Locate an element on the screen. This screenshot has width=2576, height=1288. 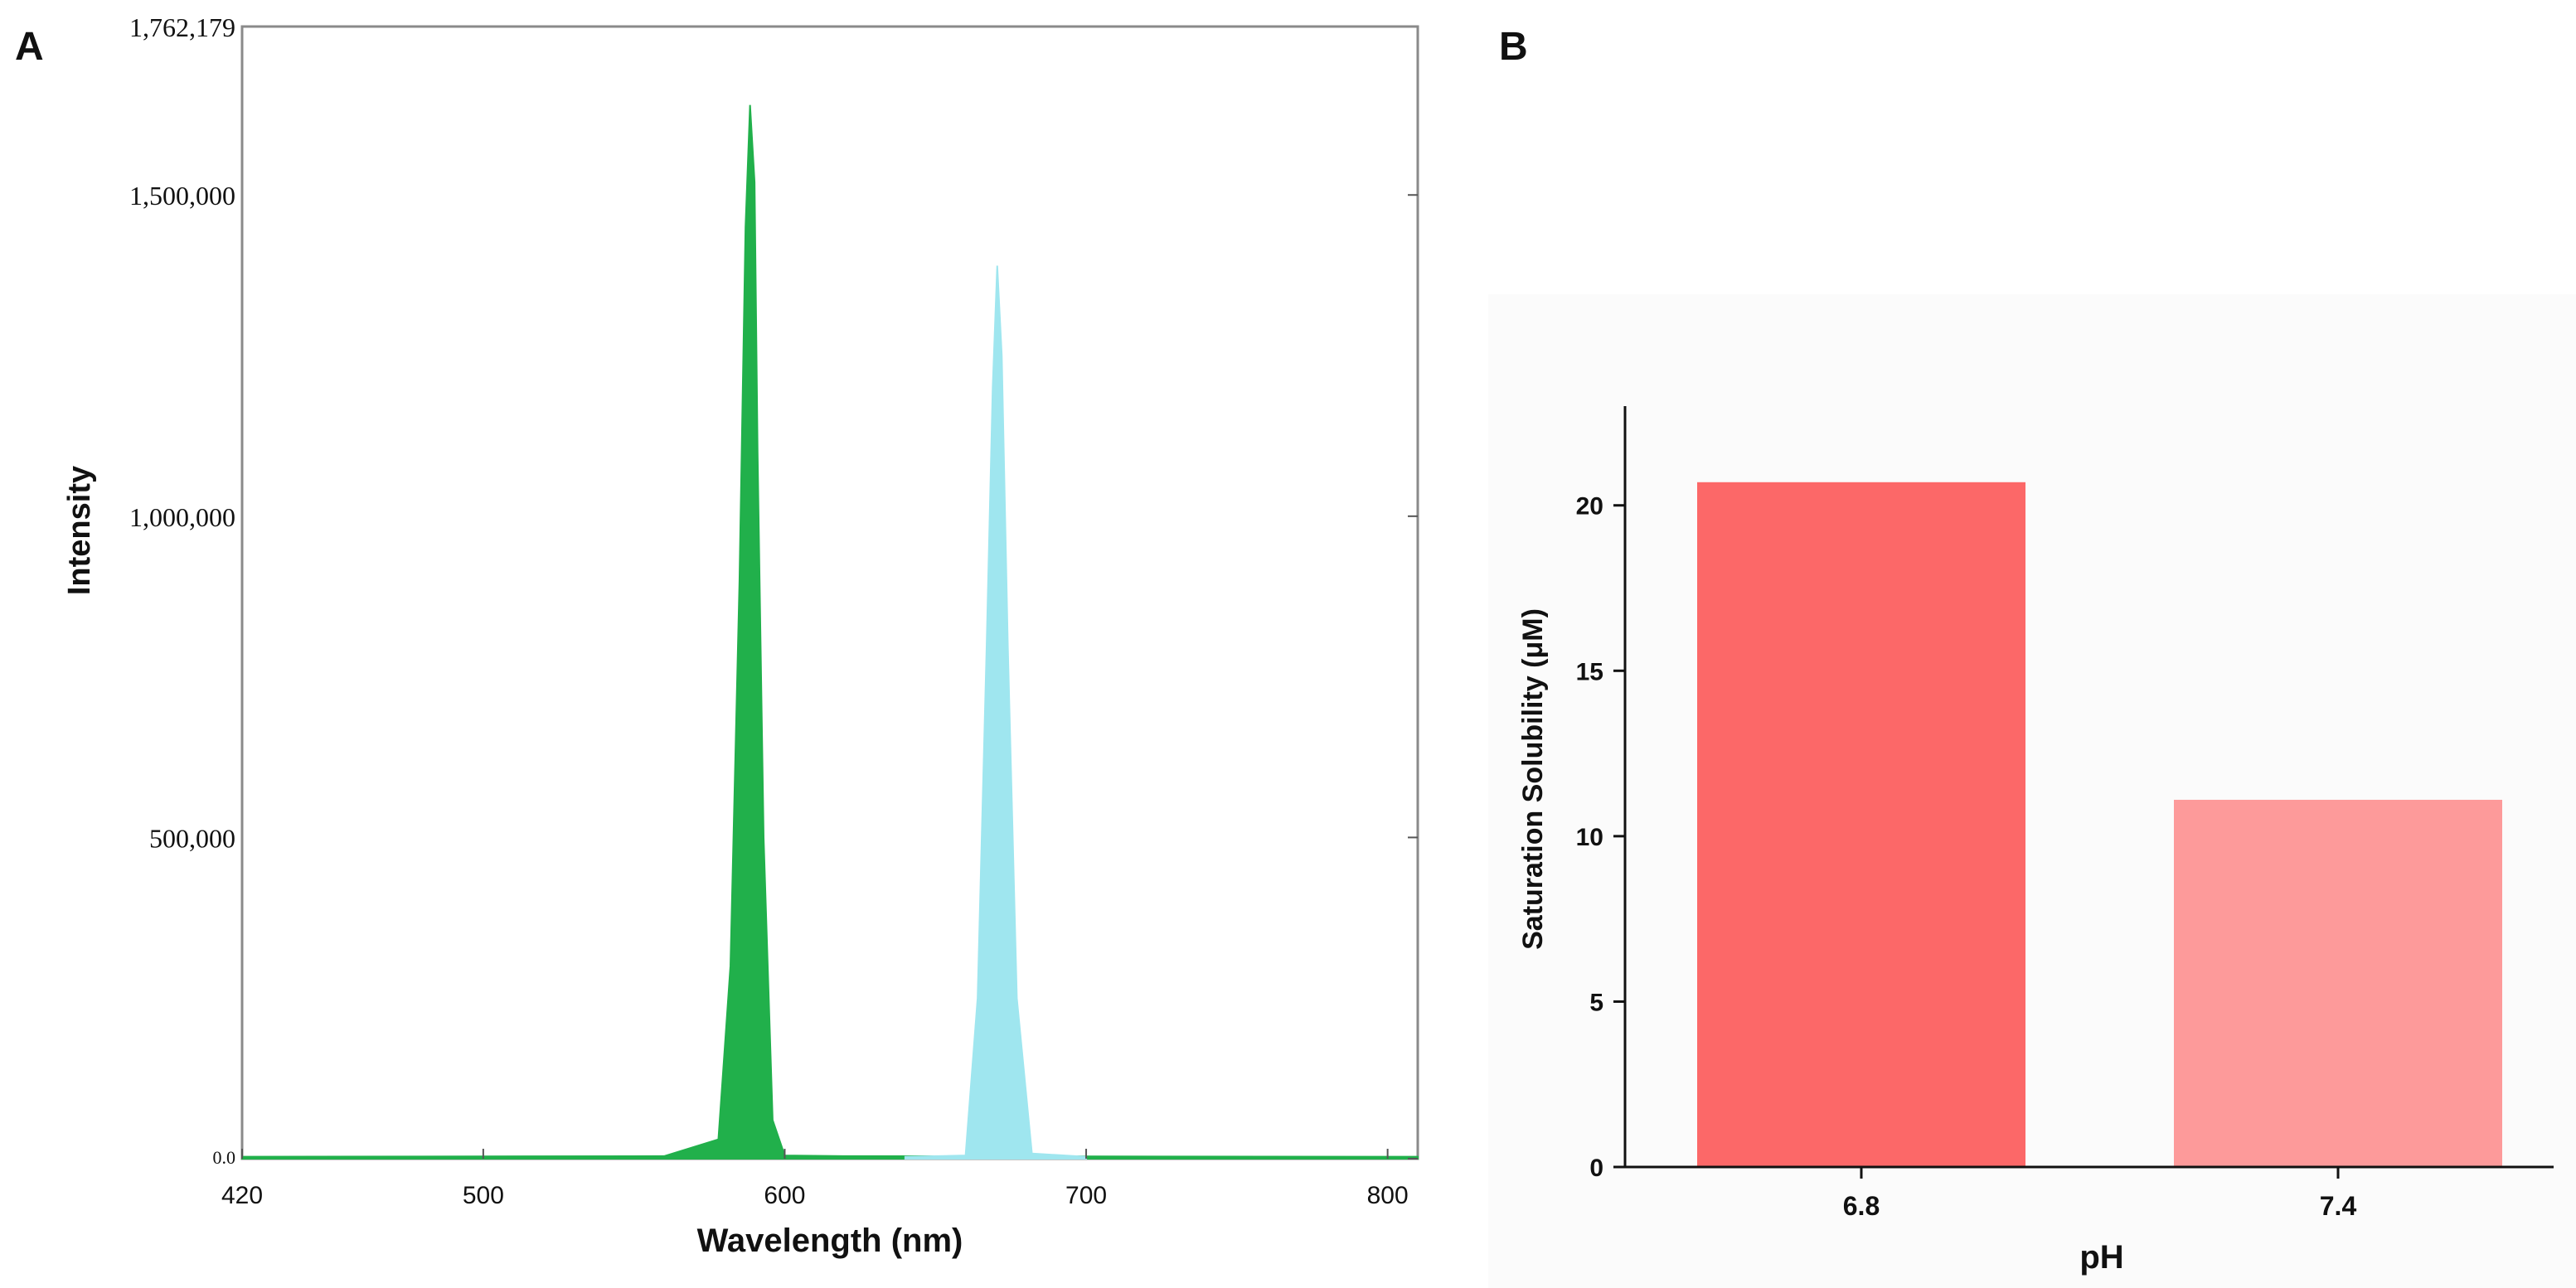
panel-b-x-tick-label: 6.8 is located at coordinates (1861, 1206).